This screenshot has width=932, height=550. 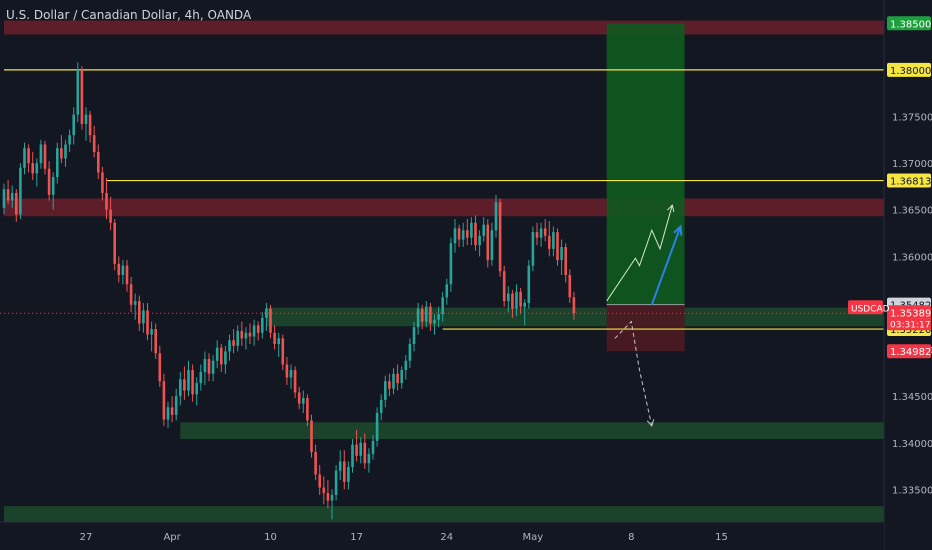 I want to click on target-price-tag-background, so click(x=909, y=23).